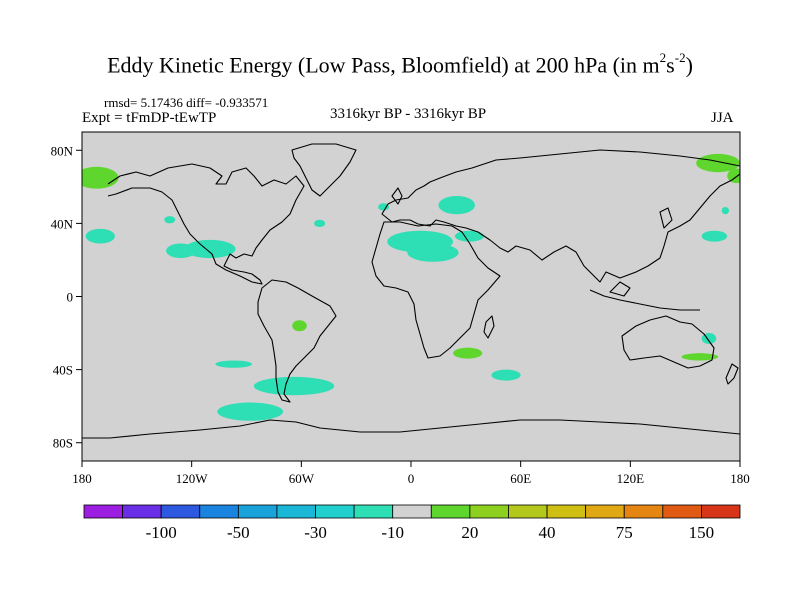  What do you see at coordinates (186, 102) in the screenshot?
I see `stats-label: rmsd= 5.17436 diff= -0.933571` at bounding box center [186, 102].